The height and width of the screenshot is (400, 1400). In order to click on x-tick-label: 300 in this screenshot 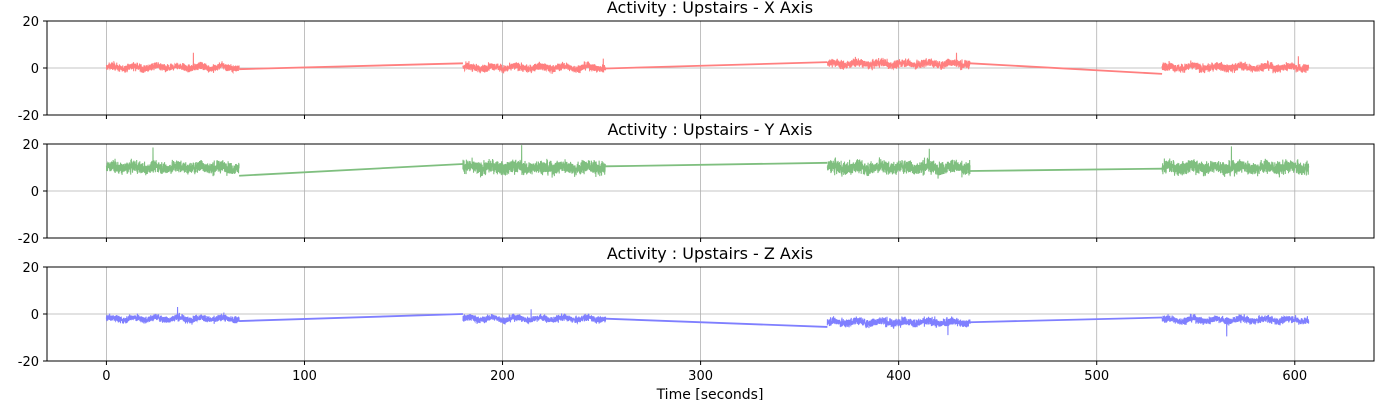, I will do `click(700, 376)`.